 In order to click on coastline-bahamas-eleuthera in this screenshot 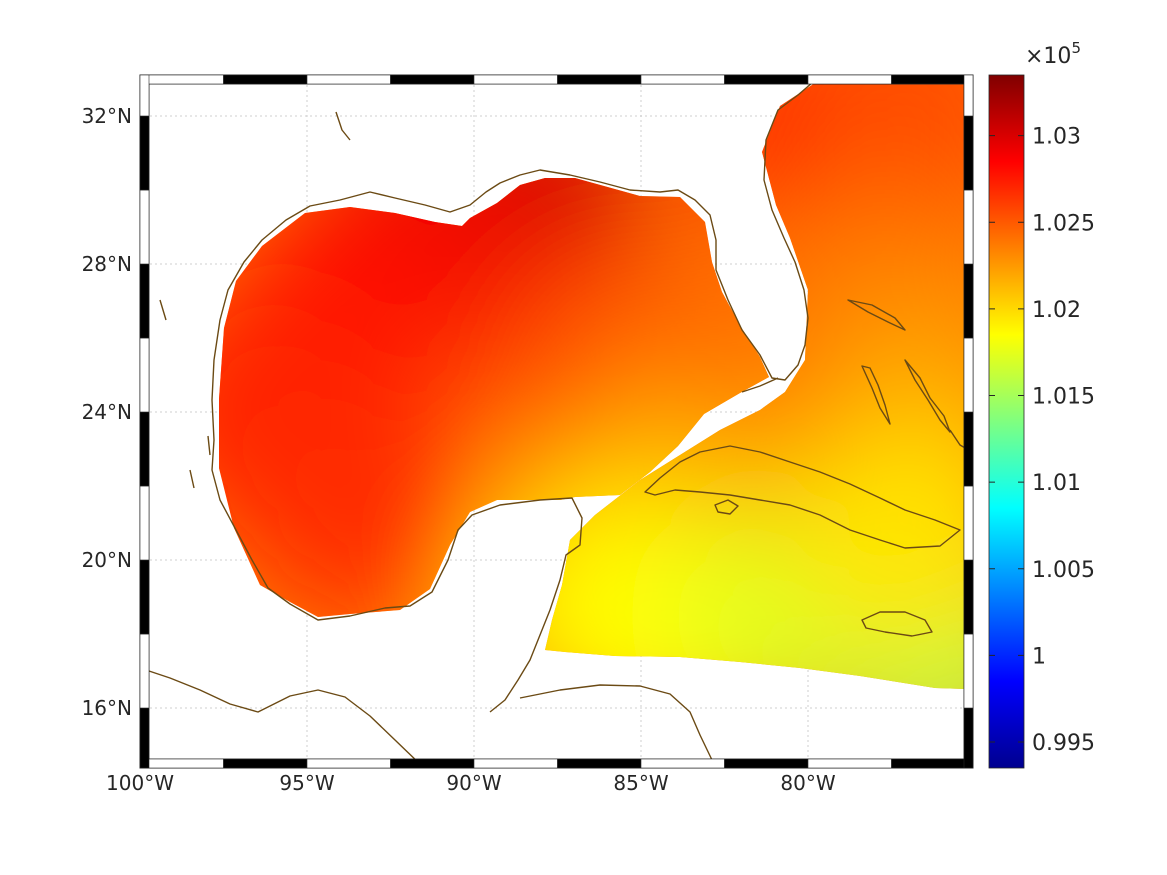, I will do `click(927, 396)`.